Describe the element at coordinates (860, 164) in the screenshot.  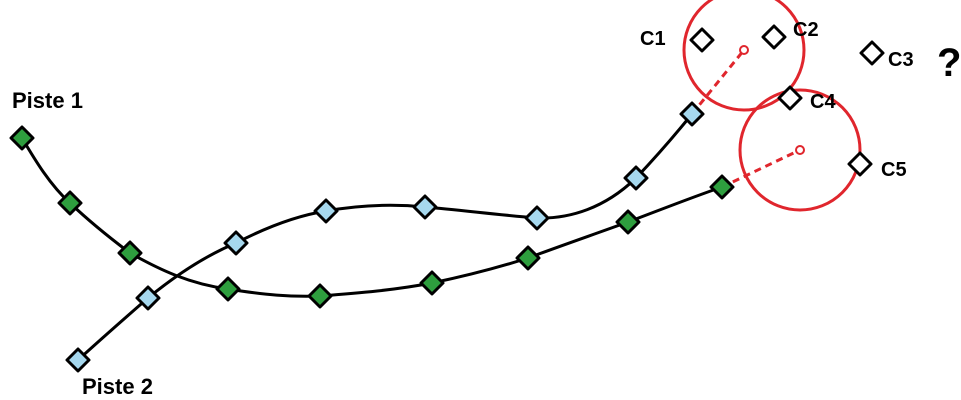
I see `candidate-marker-c5` at that location.